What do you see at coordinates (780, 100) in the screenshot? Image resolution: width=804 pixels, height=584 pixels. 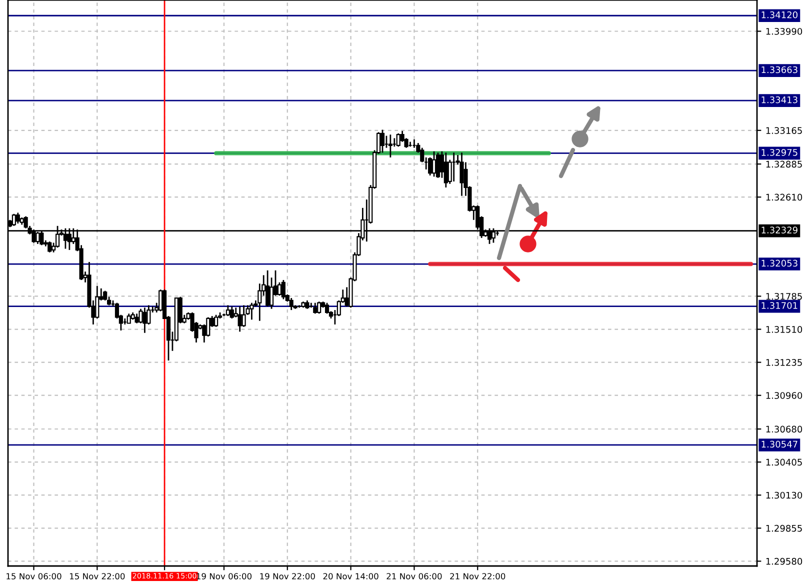 I see `ref-line-label: 1.33413` at bounding box center [780, 100].